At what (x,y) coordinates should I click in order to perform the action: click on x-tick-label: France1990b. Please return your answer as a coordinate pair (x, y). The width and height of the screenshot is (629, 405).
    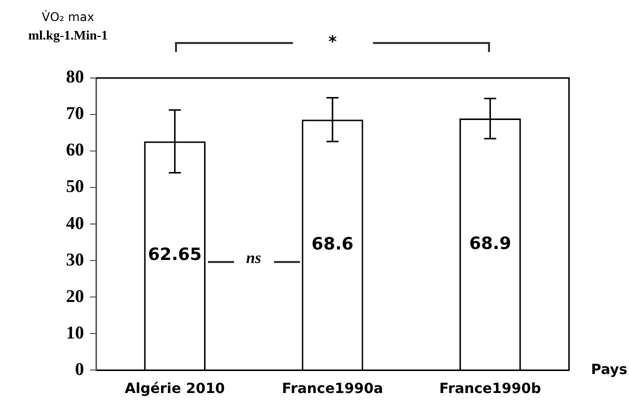
    Looking at the image, I should click on (490, 389).